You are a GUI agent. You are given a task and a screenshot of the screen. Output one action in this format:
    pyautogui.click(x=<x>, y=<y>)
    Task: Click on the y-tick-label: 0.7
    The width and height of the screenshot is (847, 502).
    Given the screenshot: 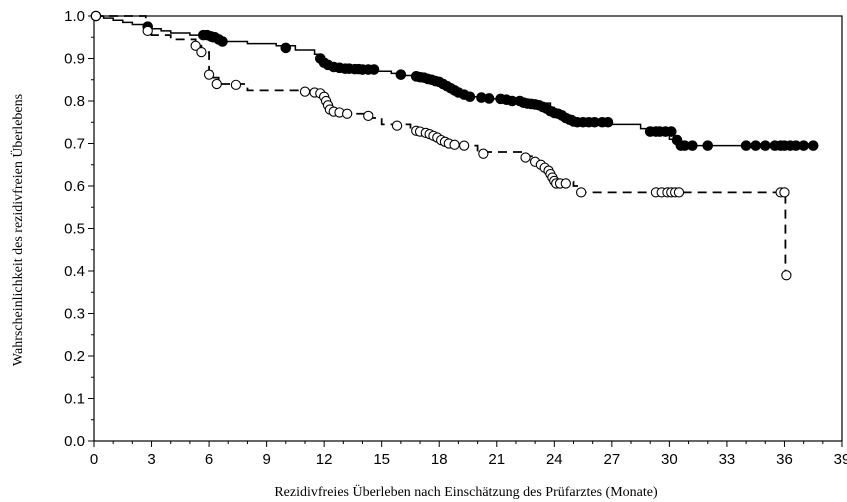 What is the action you would take?
    pyautogui.click(x=74, y=144)
    